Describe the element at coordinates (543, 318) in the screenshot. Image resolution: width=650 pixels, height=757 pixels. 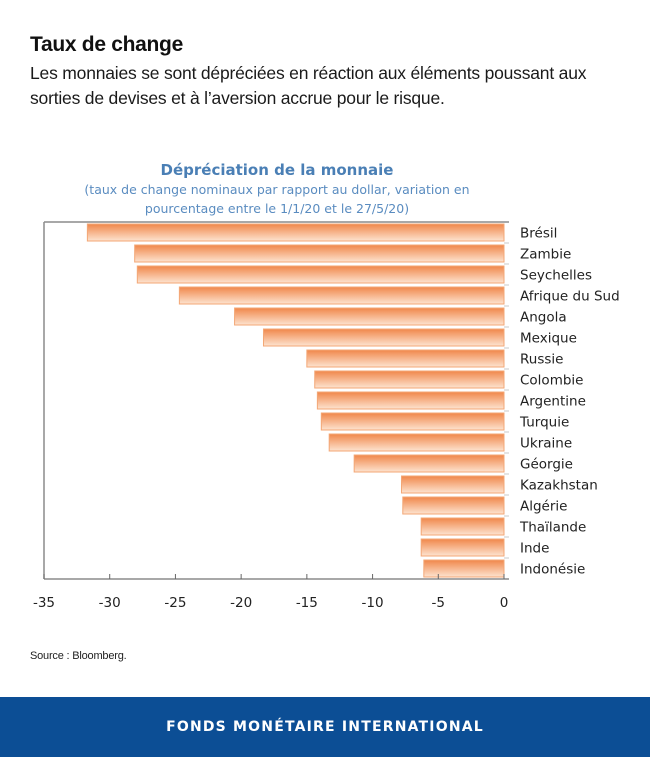
I see `category-label: Angola` at that location.